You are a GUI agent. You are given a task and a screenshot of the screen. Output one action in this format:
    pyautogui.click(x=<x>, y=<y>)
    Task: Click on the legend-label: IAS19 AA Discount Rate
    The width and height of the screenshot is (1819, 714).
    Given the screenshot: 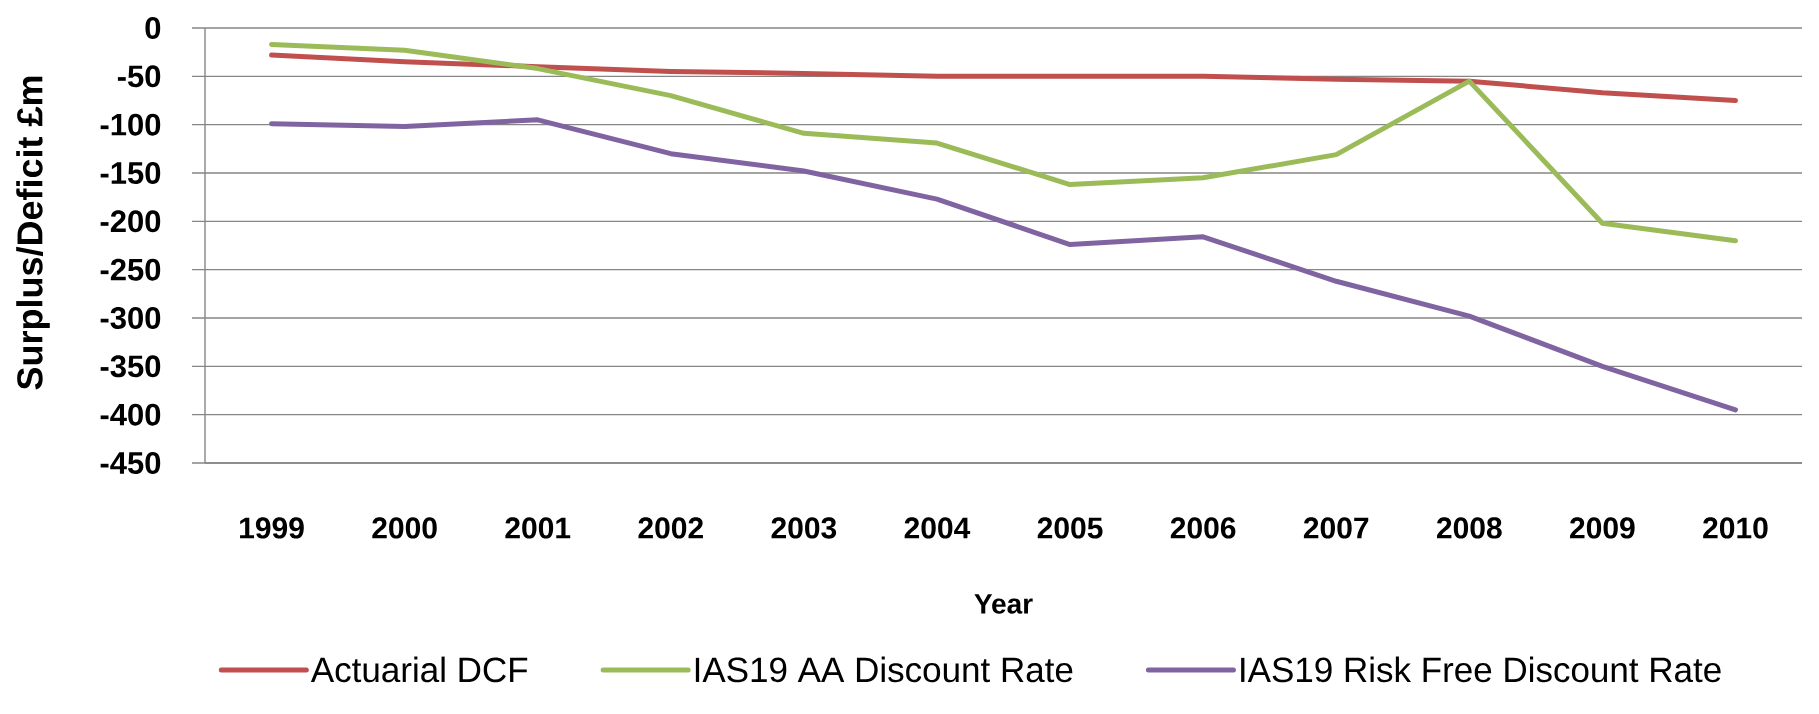 What is the action you would take?
    pyautogui.click(x=884, y=669)
    